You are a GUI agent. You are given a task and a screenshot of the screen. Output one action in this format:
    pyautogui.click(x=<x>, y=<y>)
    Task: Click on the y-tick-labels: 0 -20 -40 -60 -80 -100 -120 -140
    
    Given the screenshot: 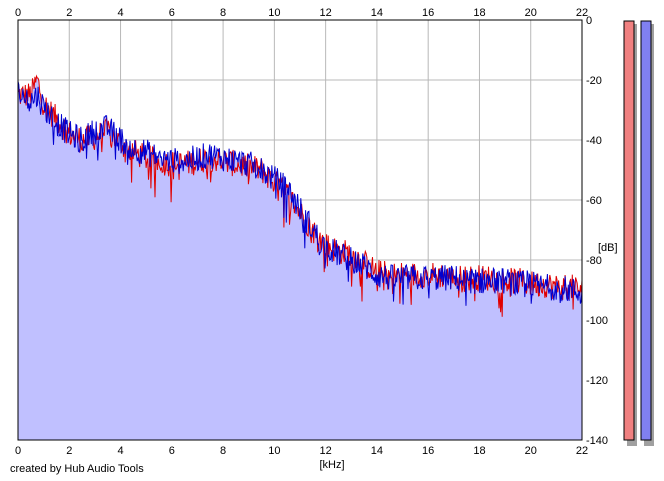 What is the action you would take?
    pyautogui.click(x=597, y=231)
    